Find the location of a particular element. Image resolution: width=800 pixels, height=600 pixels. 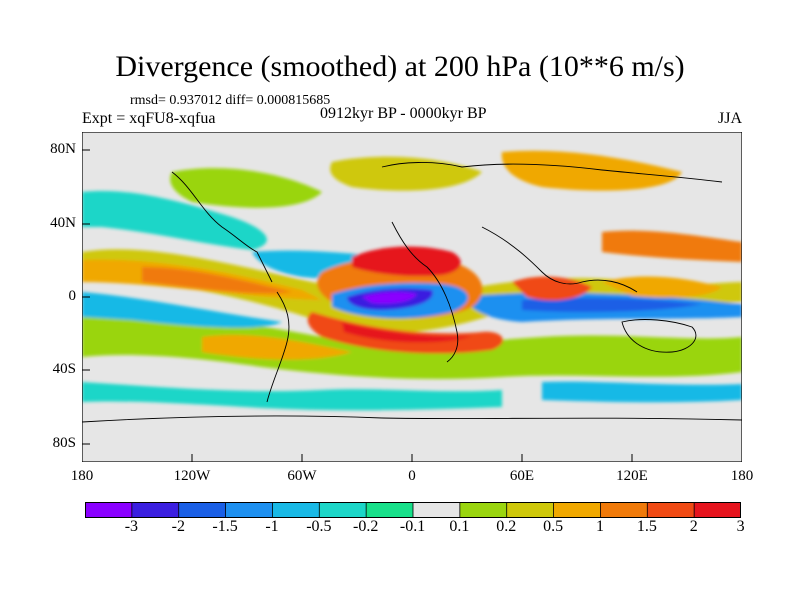

colorbar-label: 0.5 is located at coordinates (553, 526).